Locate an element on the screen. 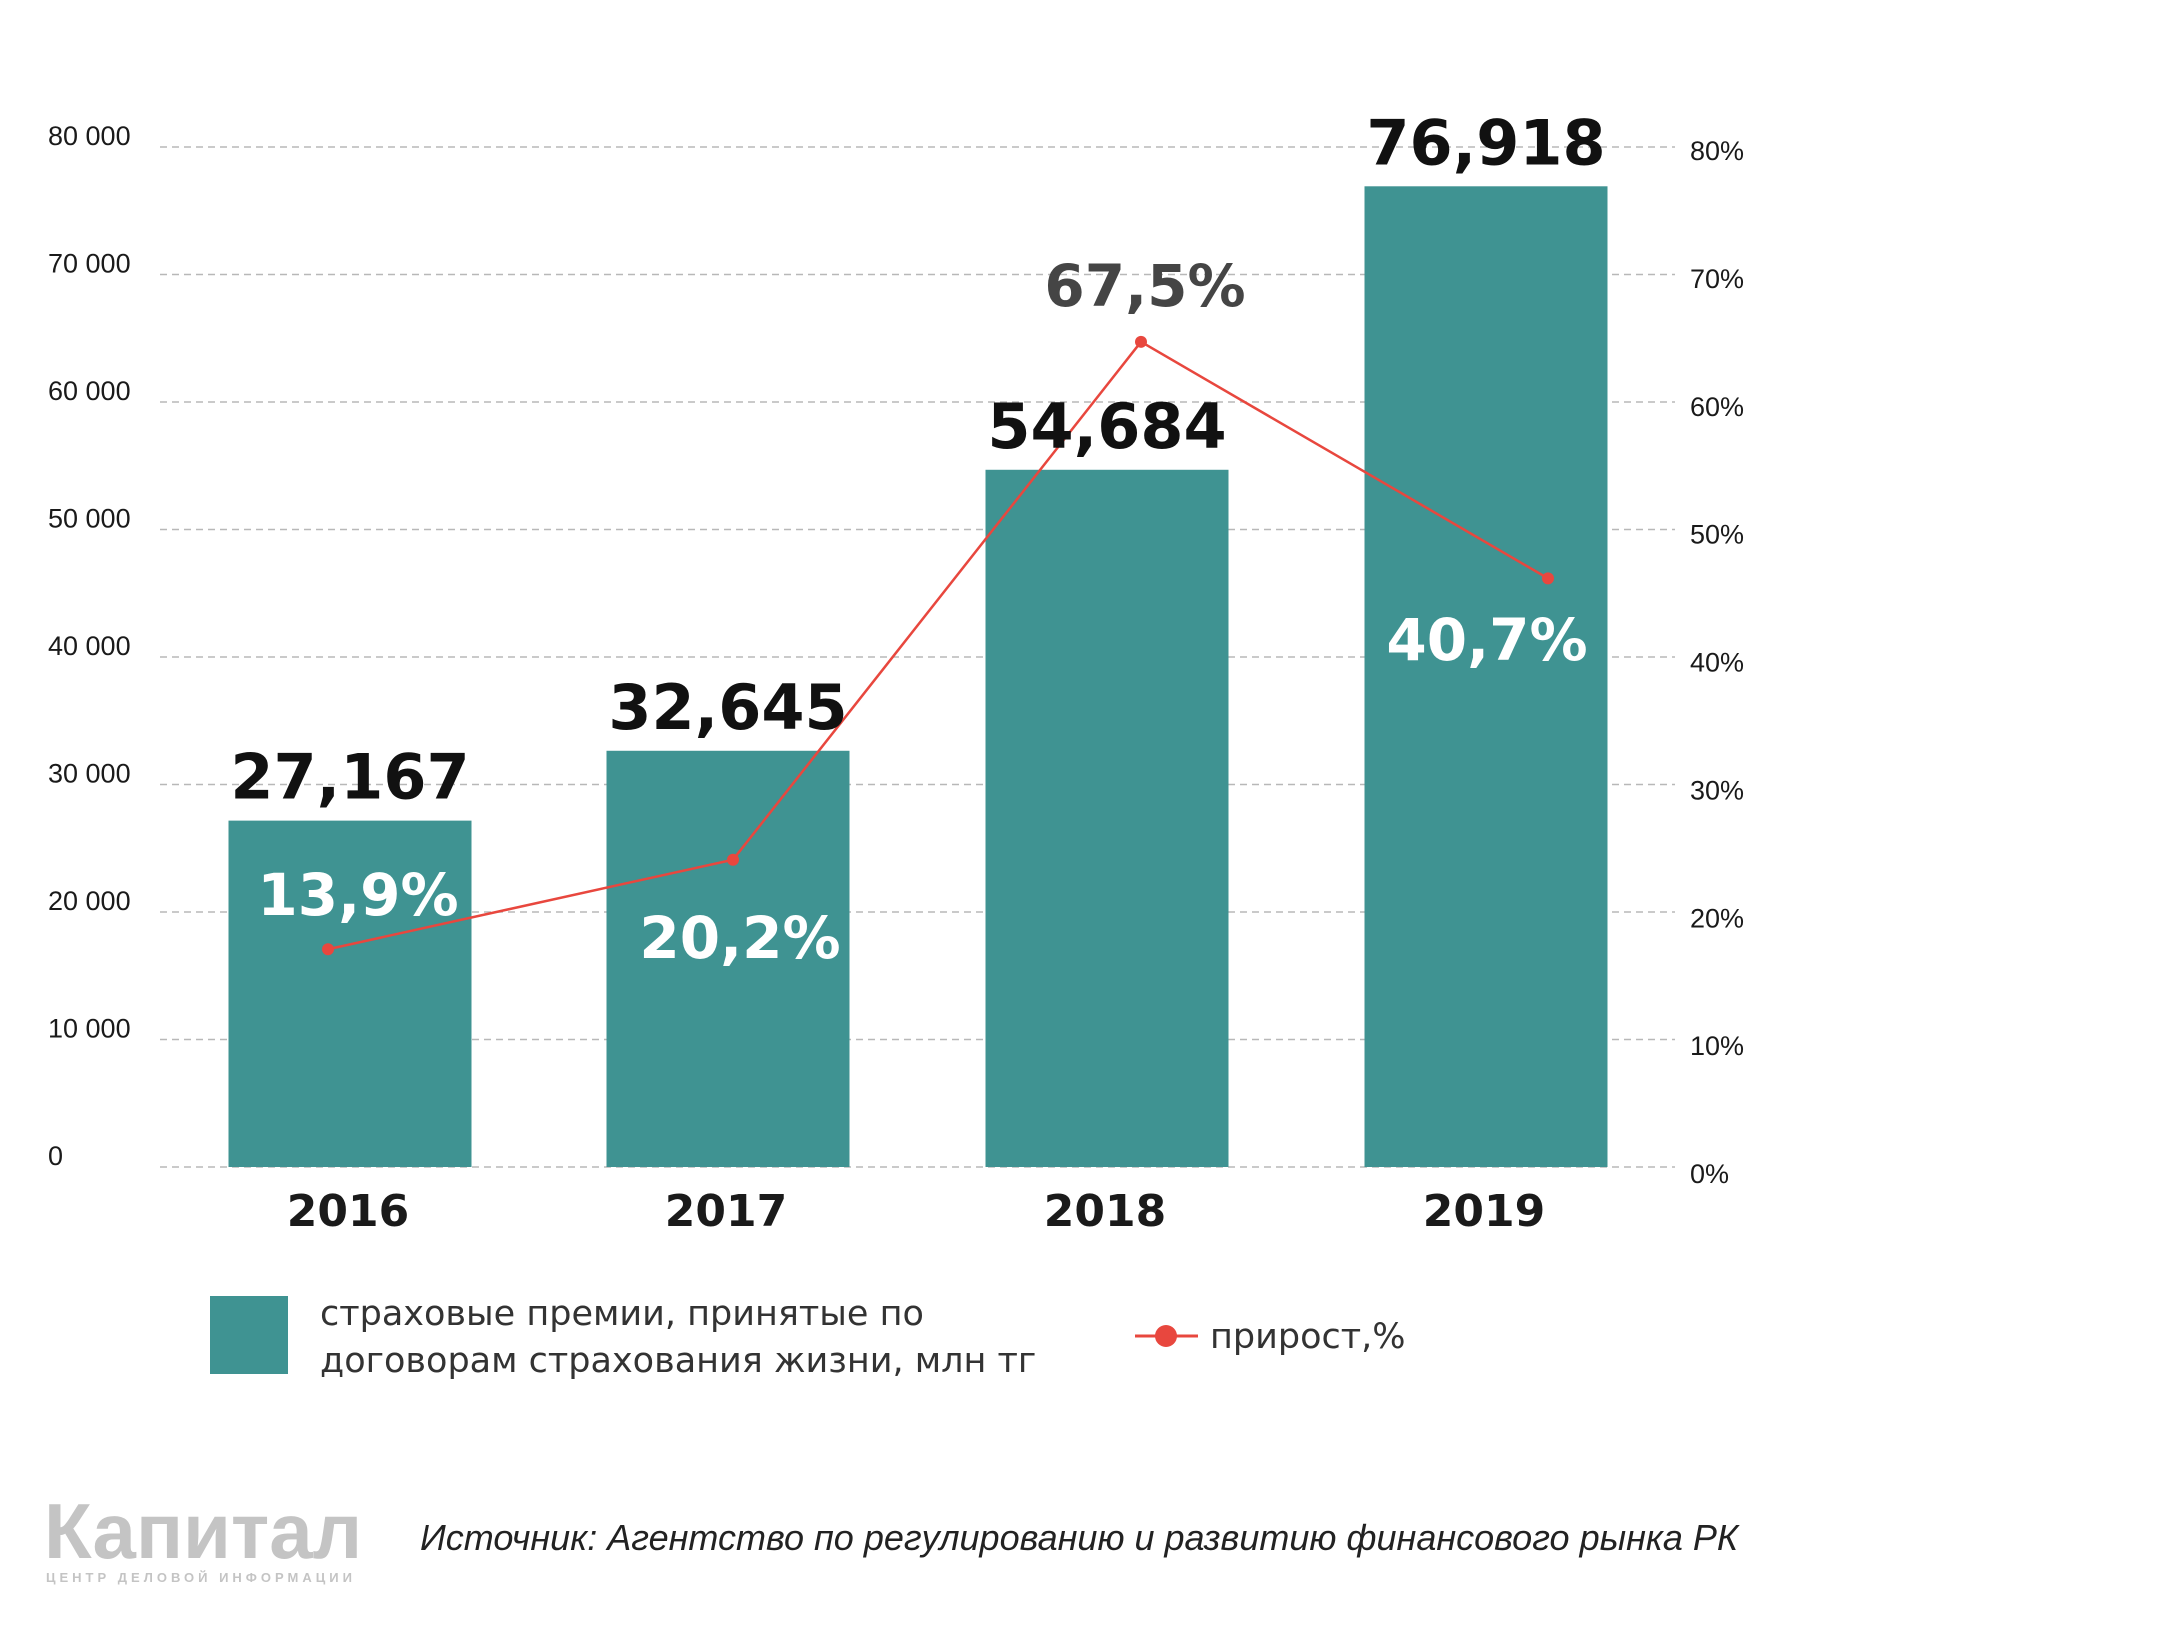 The width and height of the screenshot is (2160, 1634). category-label: 2019 is located at coordinates (1484, 1211).